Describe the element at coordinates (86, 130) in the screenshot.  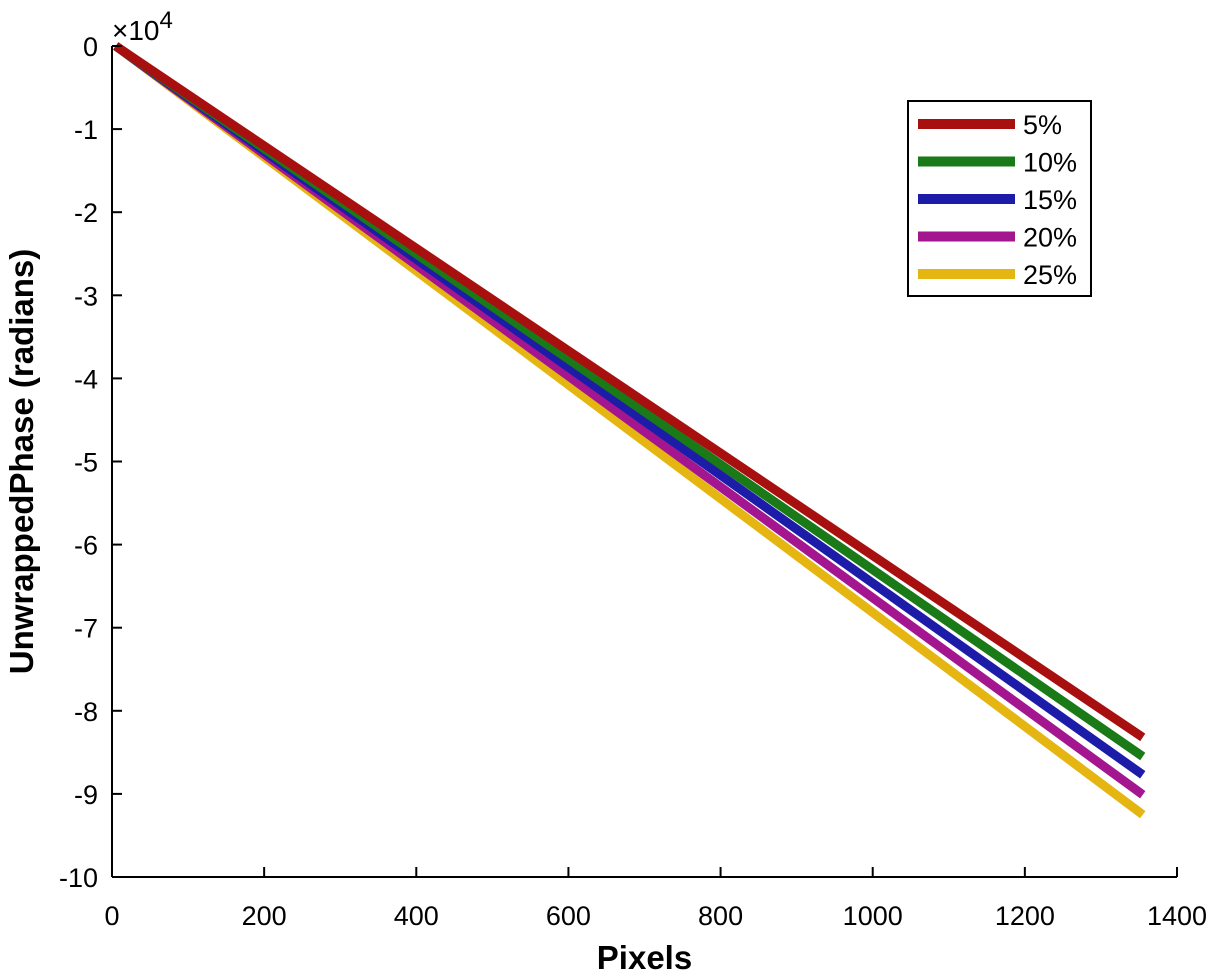
I see `y-tick-label: -1` at that location.